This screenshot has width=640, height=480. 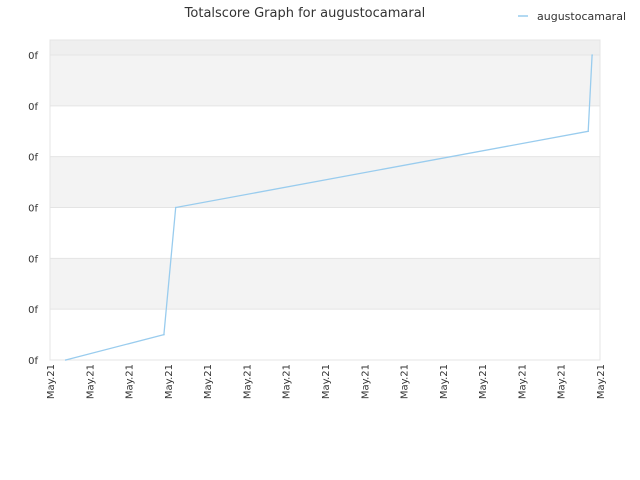 What do you see at coordinates (305, 13) in the screenshot?
I see `chart-title: Totalscore Graph for augustocamaral` at bounding box center [305, 13].